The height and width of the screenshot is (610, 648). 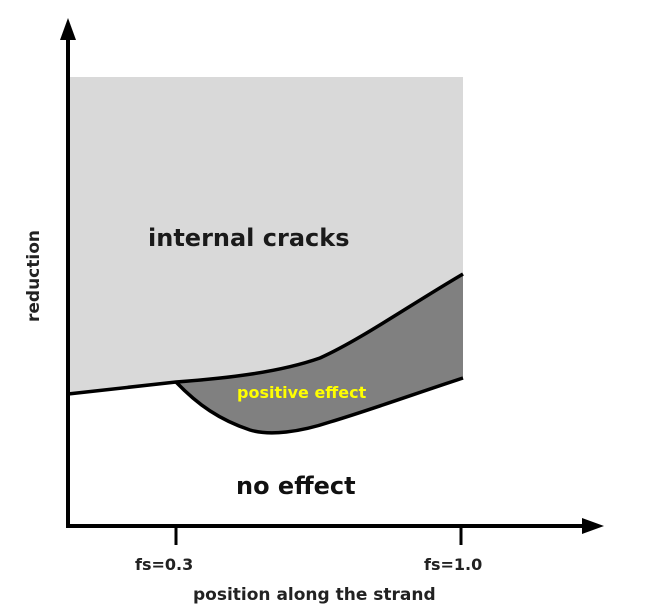 I want to click on positive-effect-label: positive effect, so click(x=302, y=392).